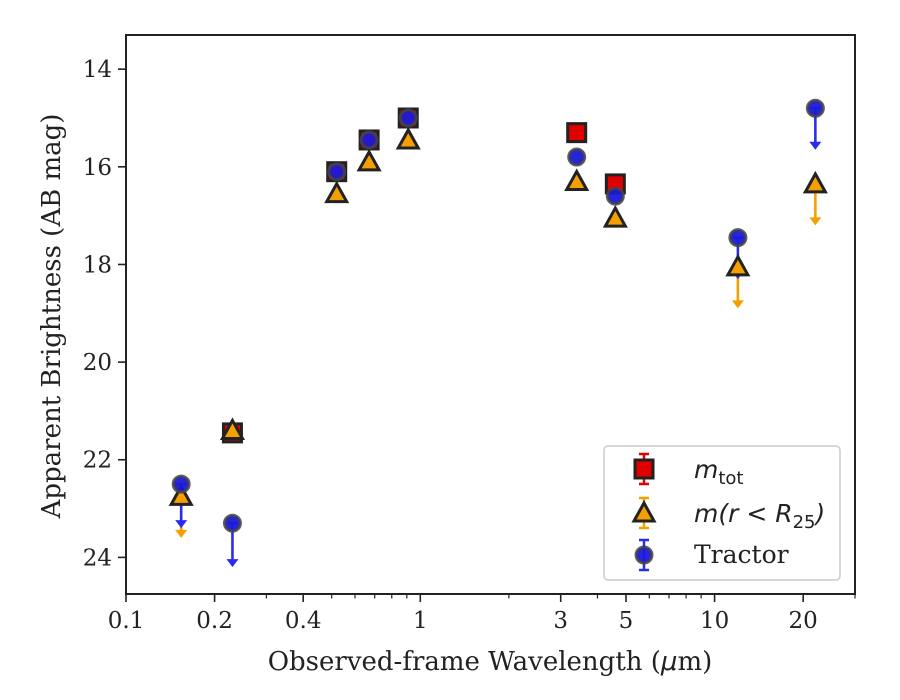 The width and height of the screenshot is (900, 700). I want to click on x-tick-label: 1, so click(420, 621).